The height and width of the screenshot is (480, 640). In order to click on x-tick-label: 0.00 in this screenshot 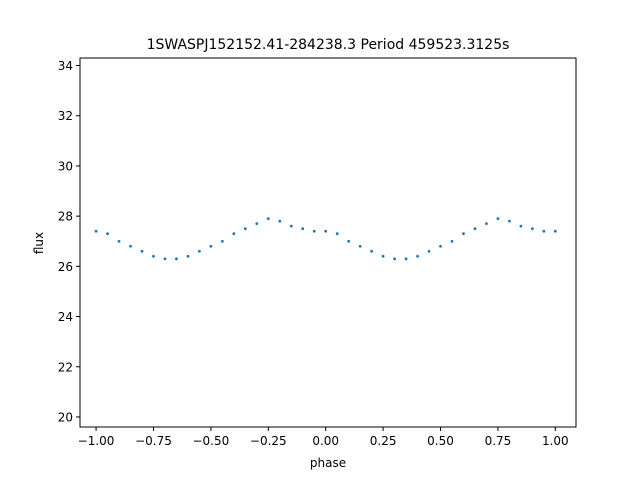, I will do `click(325, 441)`.